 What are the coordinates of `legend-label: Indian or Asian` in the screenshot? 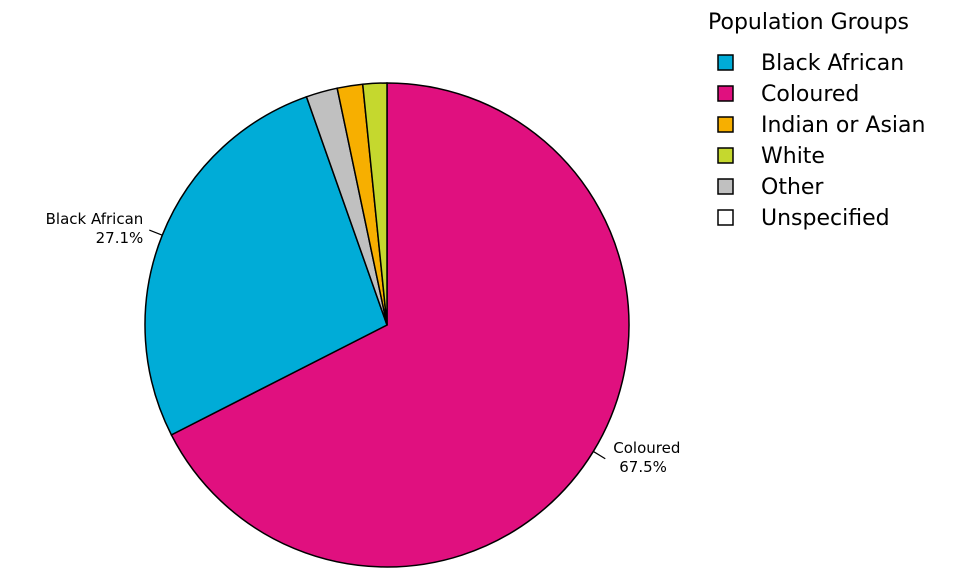 It's located at (843, 125).